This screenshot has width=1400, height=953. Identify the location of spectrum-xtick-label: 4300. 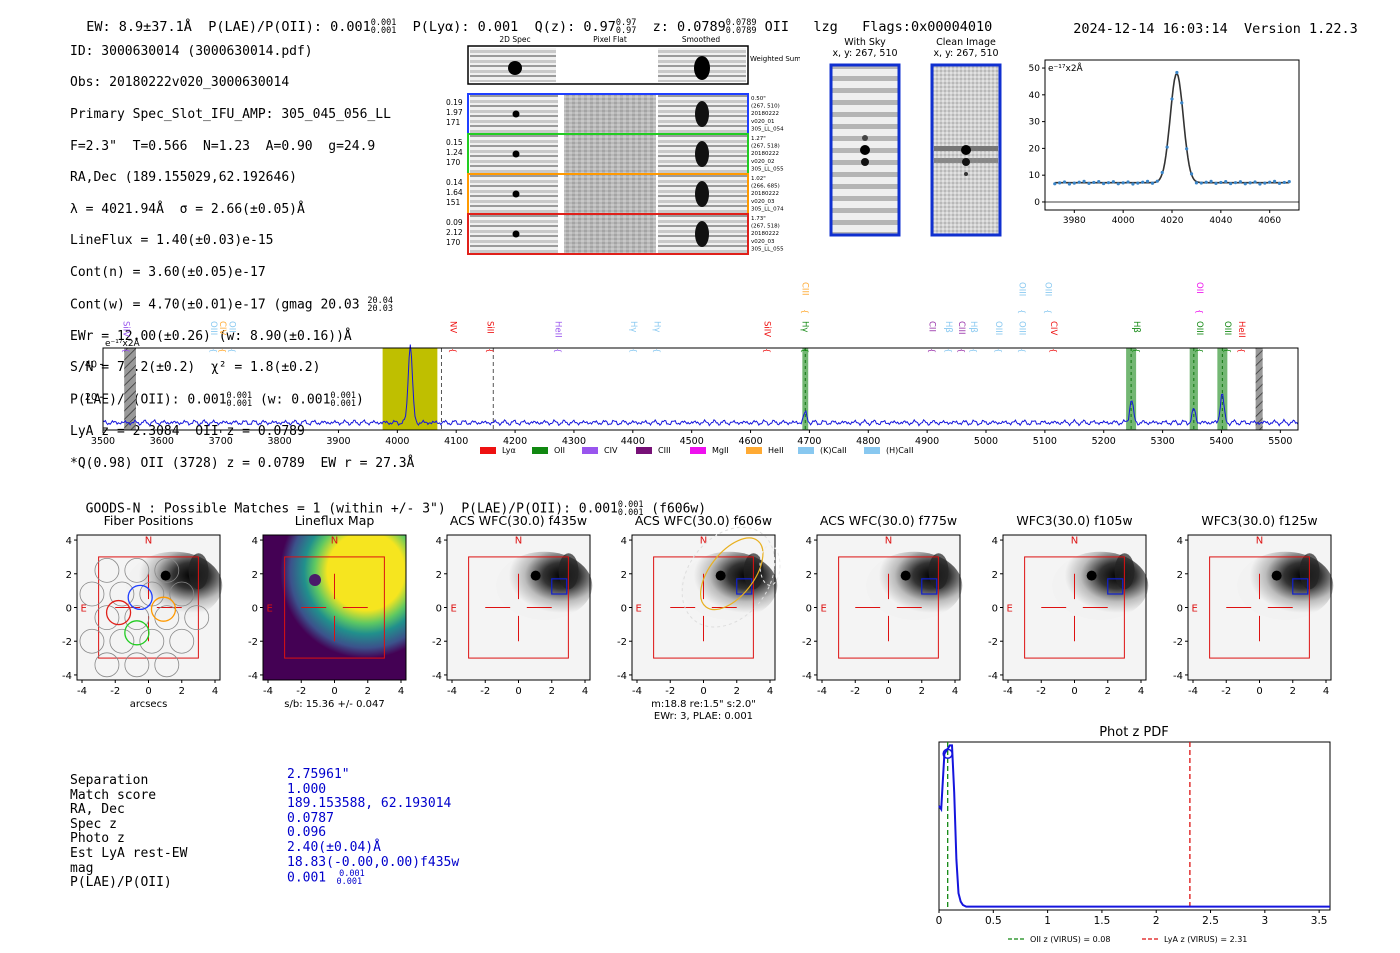
(574, 441).